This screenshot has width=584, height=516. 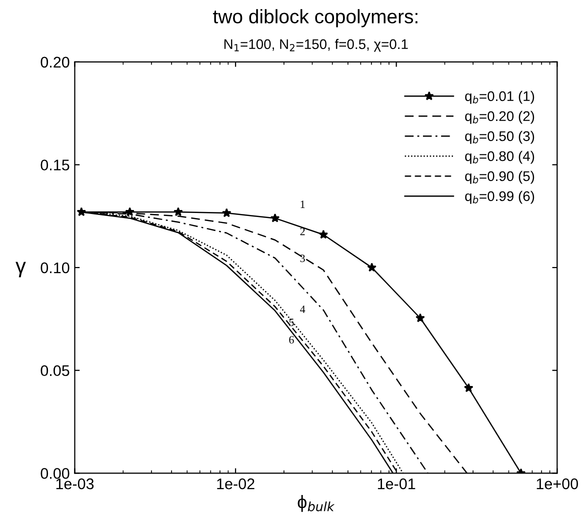 What do you see at coordinates (303, 309) in the screenshot?
I see `annotation: 4` at bounding box center [303, 309].